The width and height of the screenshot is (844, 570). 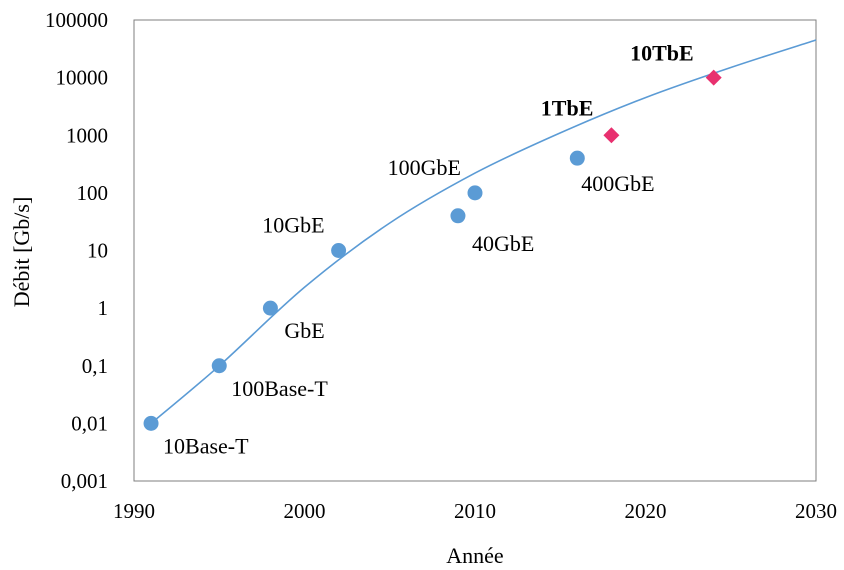 I want to click on y-tick-label: 1000, so click(x=87, y=135).